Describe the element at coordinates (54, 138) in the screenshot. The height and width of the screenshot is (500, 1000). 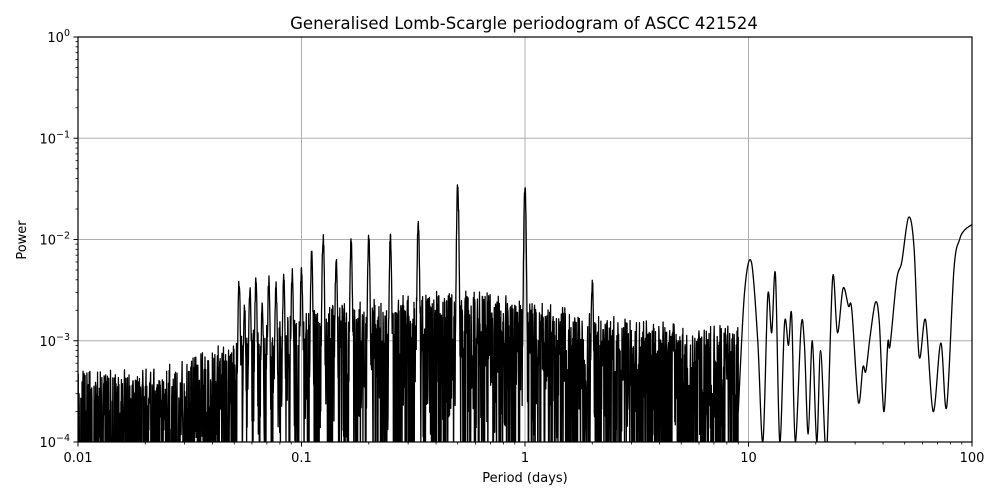
I see `y-tick-label: 10⁻¹` at that location.